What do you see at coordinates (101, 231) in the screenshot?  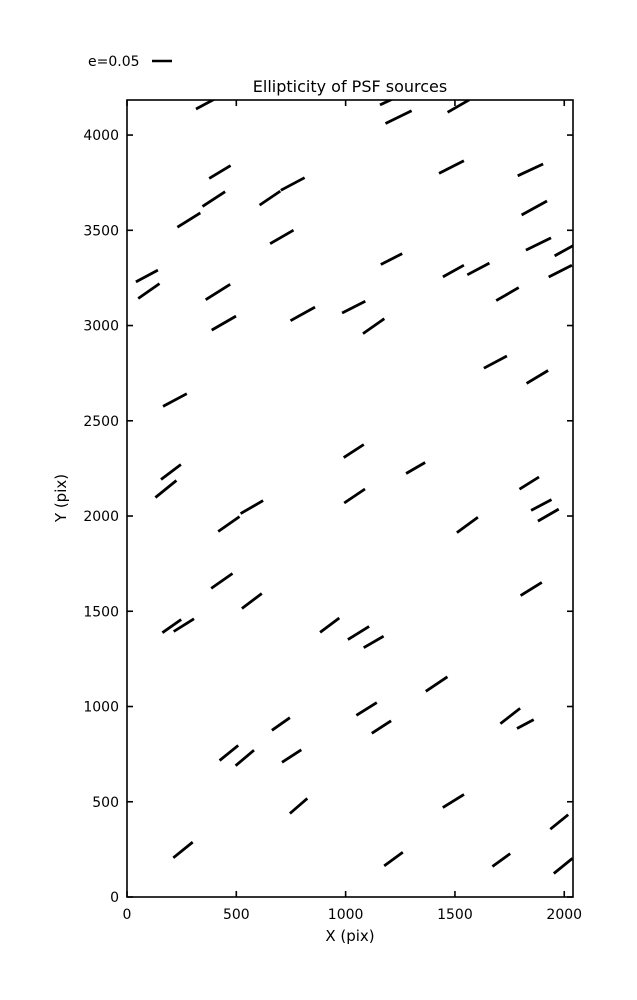 I see `y-tick-label: 3500` at bounding box center [101, 231].